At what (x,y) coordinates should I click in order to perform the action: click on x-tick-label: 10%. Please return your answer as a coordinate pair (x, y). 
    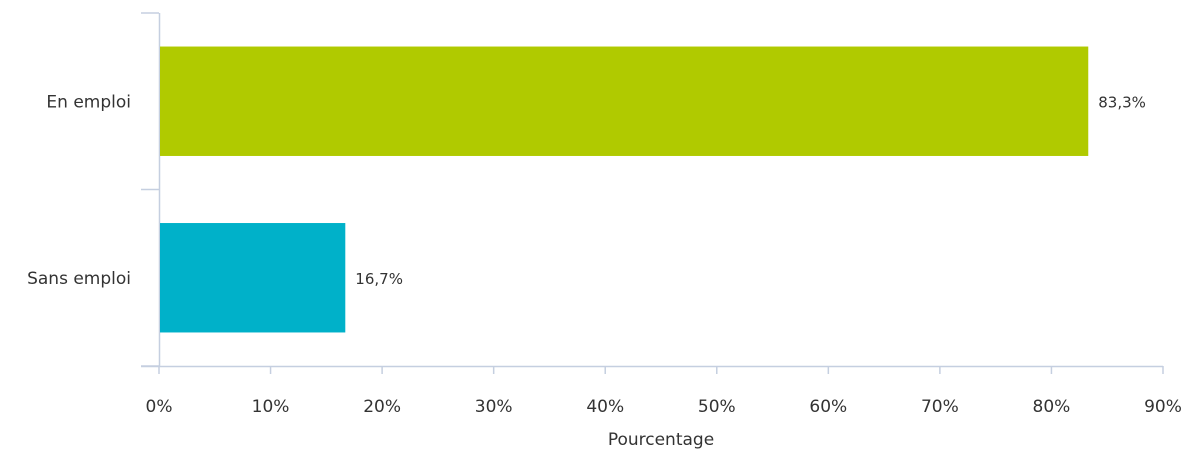
    Looking at the image, I should click on (271, 407).